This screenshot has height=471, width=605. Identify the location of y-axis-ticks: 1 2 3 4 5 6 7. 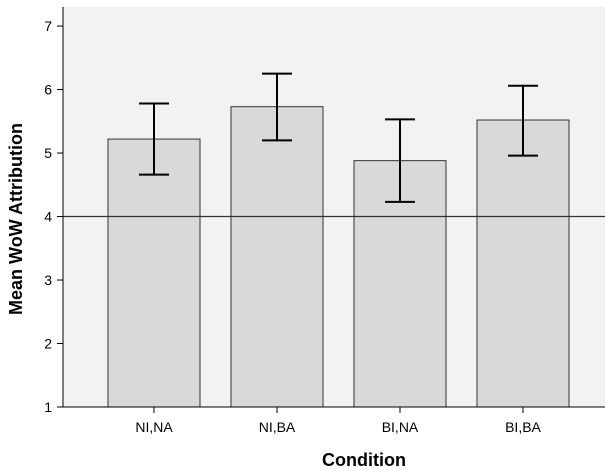
(53, 216).